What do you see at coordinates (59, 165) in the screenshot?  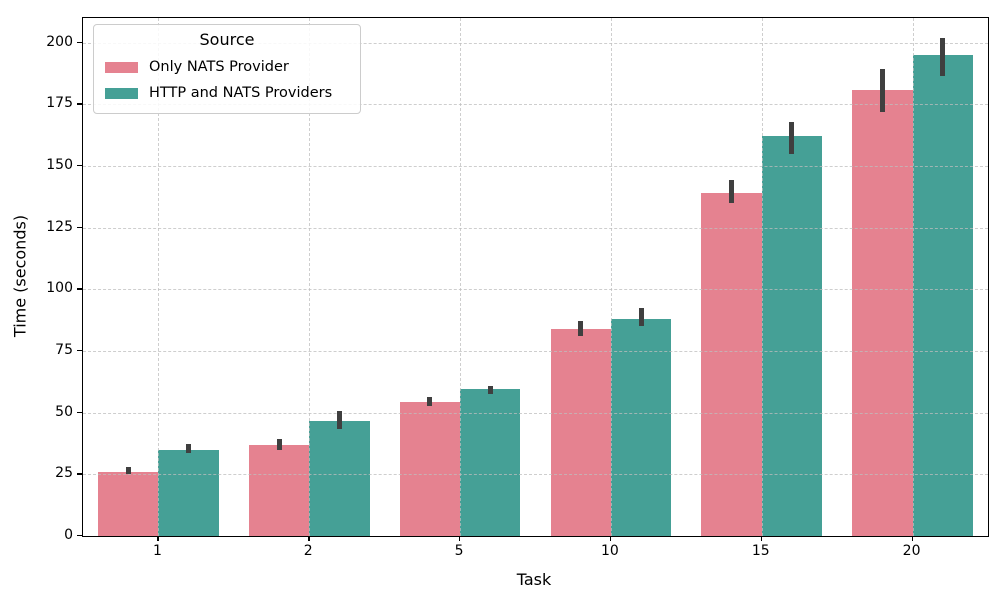 I see `y-tick-label-150: 150` at bounding box center [59, 165].